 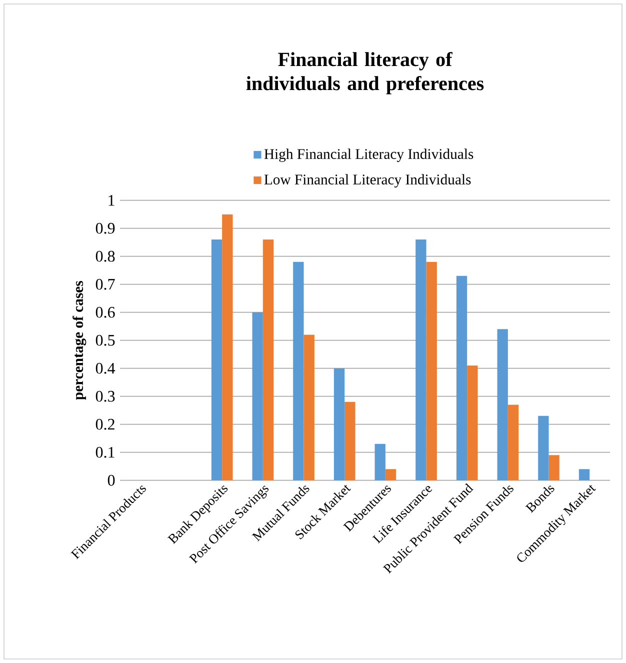 I want to click on chart-title: Financial literacy of individuals and preferences, so click(x=365, y=73).